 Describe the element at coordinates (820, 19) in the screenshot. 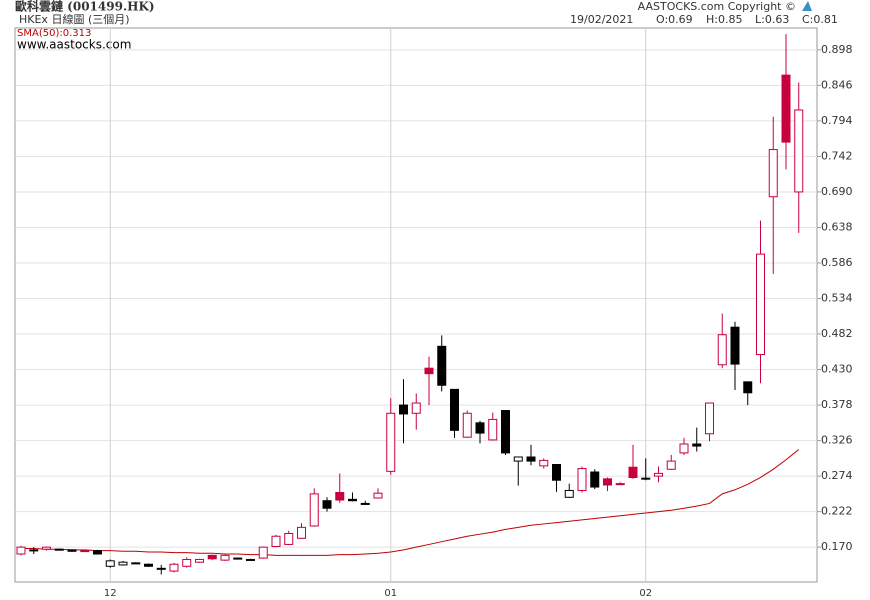

I see `quote-value: C:0.81` at that location.